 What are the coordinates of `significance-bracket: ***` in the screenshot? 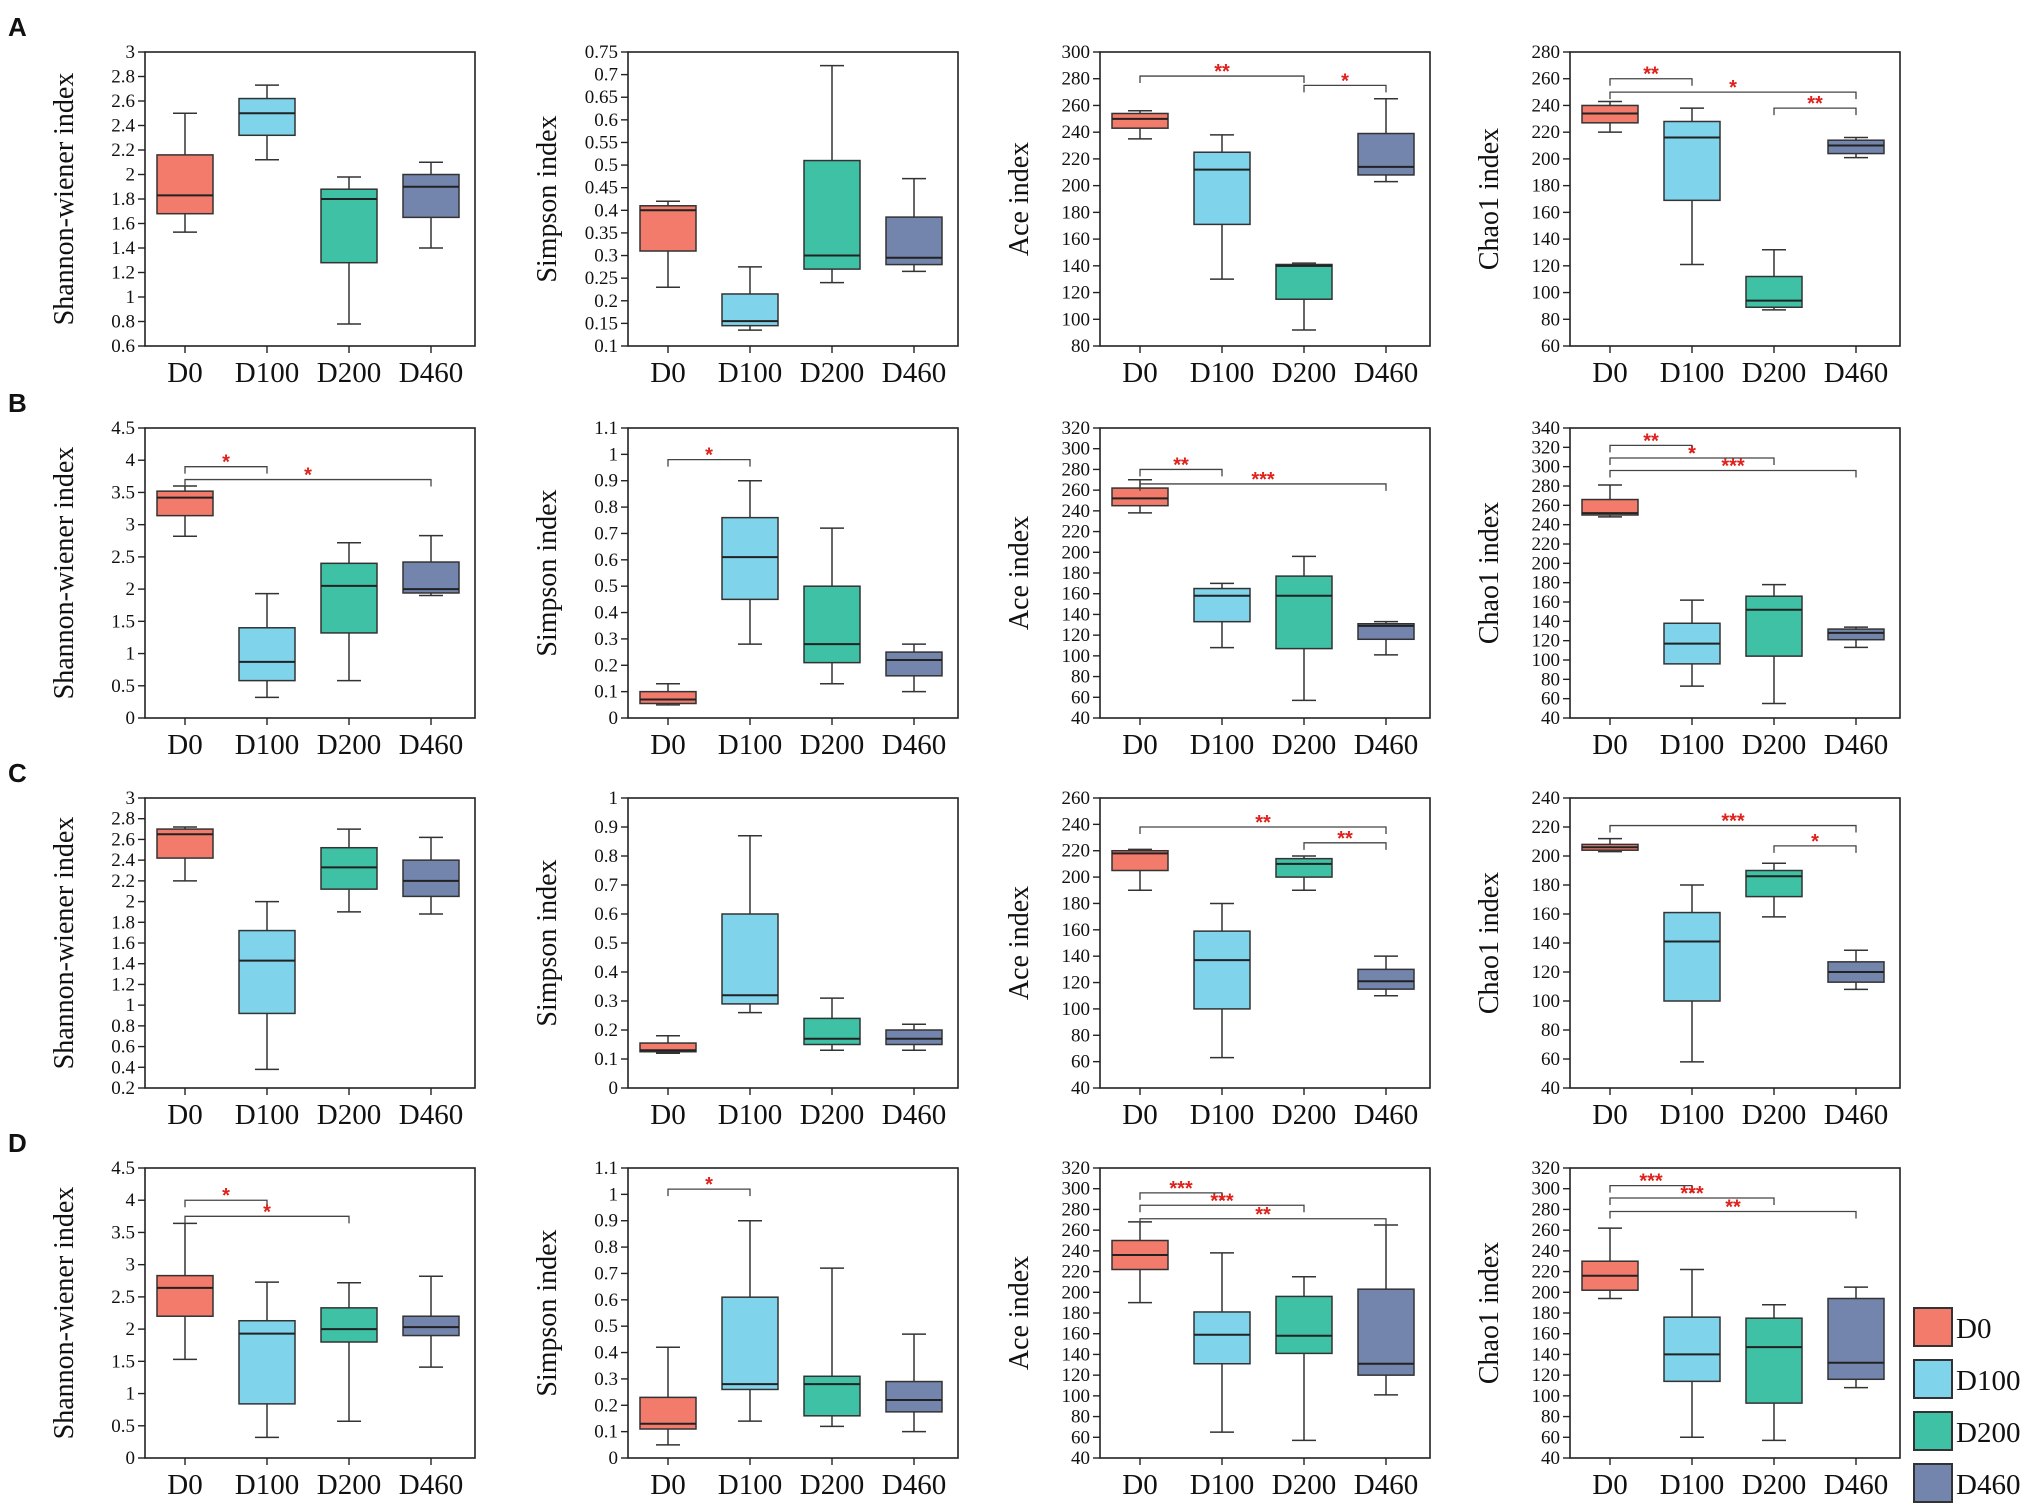 It's located at (1733, 822).